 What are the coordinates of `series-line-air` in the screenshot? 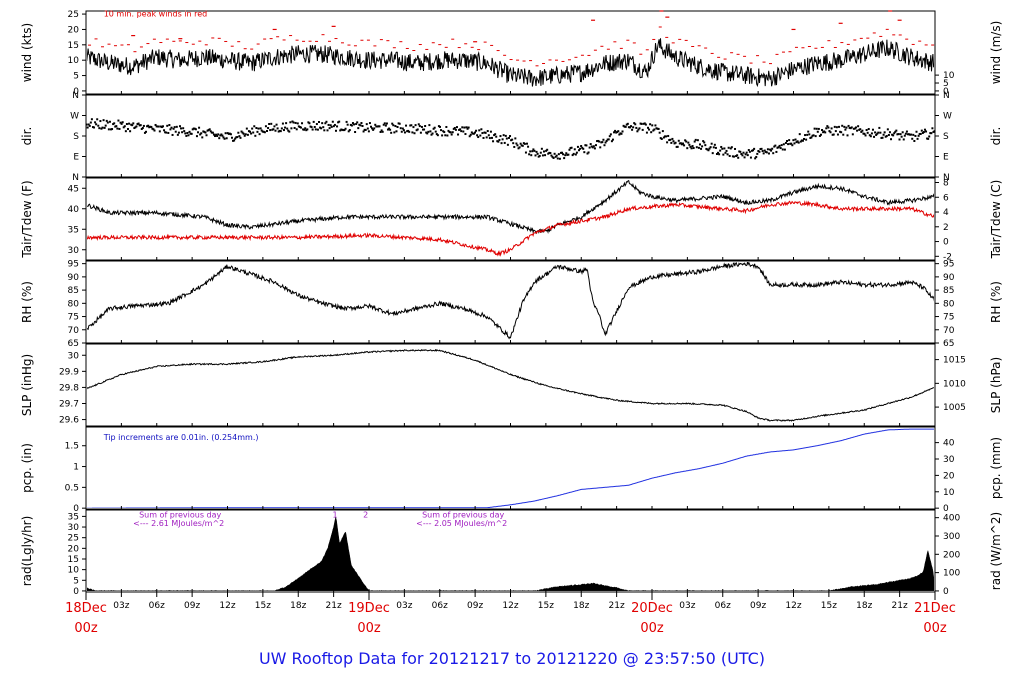 It's located at (510, 207).